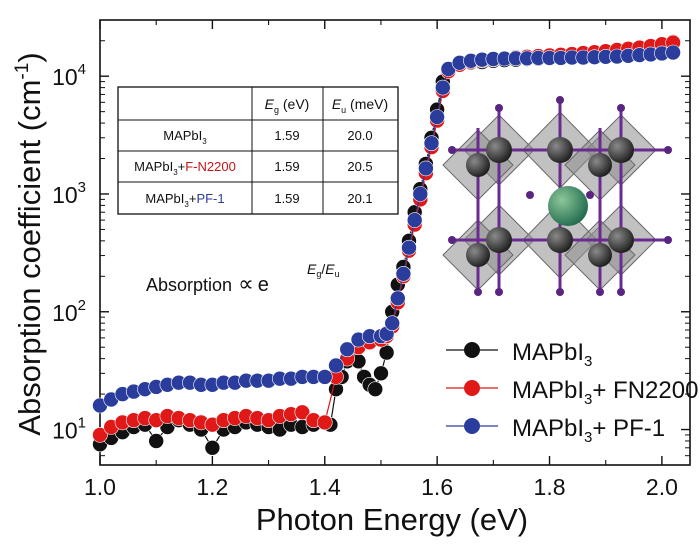 The width and height of the screenshot is (700, 544). I want to click on perovskite-crystal-structure-icon, so click(557, 196).